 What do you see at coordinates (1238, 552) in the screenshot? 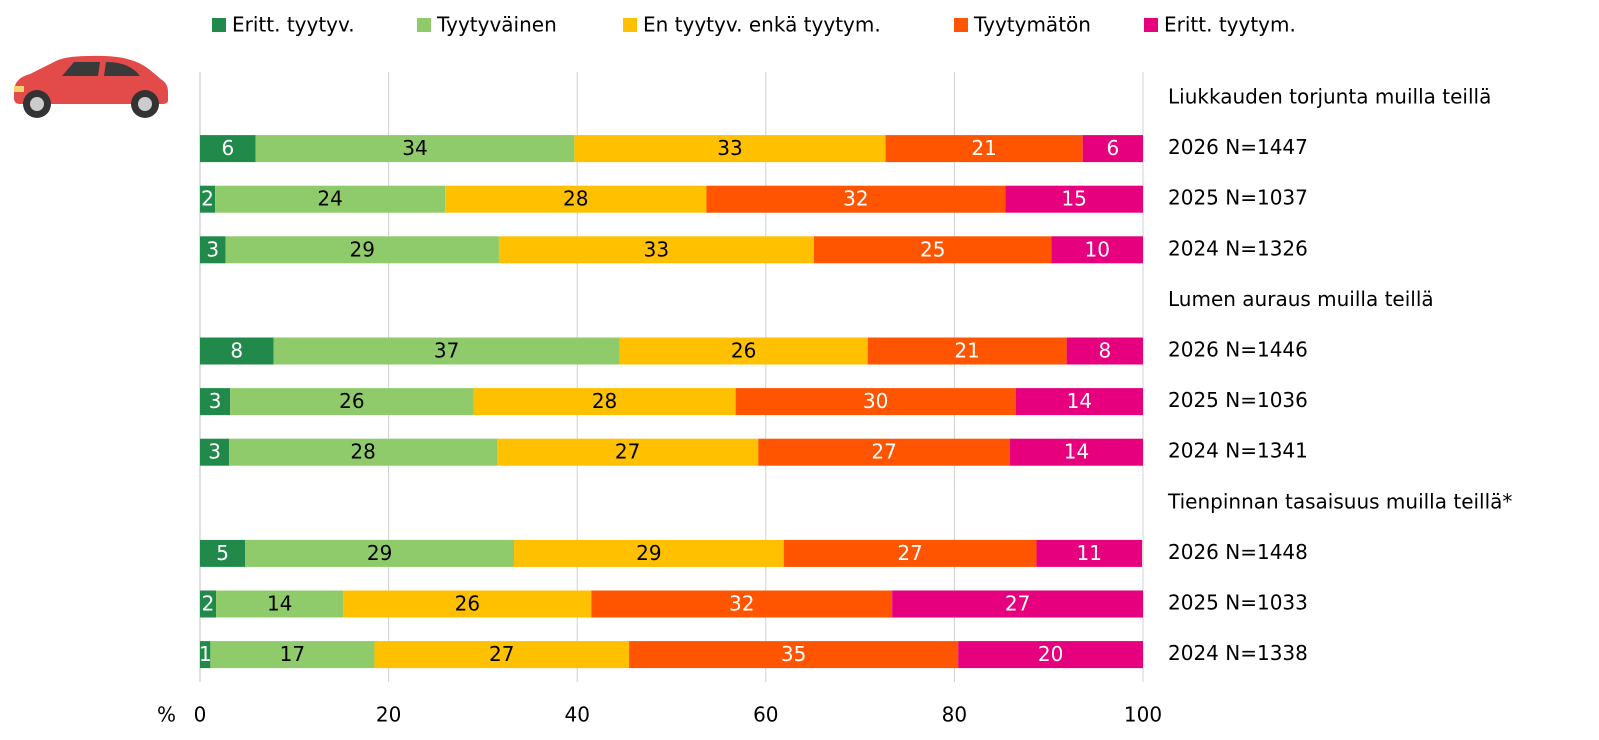
I see `row-label: 2026 N=1448` at bounding box center [1238, 552].